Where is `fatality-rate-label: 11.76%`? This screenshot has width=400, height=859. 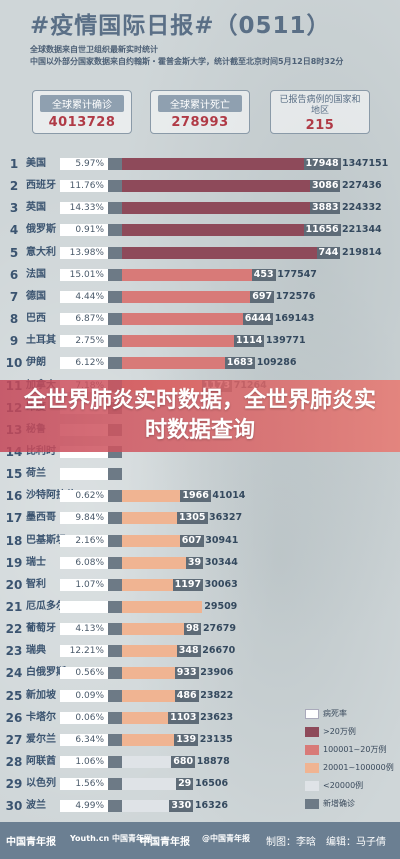
fatality-rate-label: 11.76% is located at coordinates (86, 186).